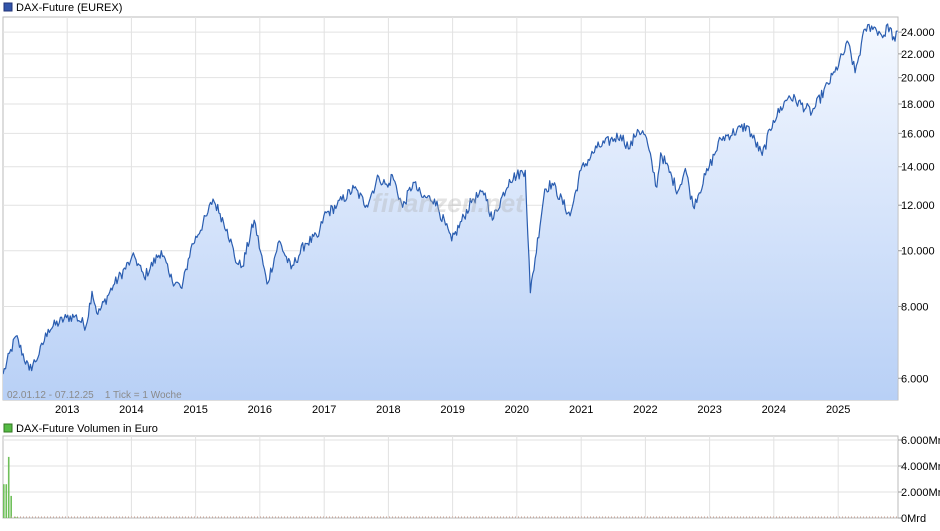  Describe the element at coordinates (915, 379) in the screenshot. I see `y-tick-label: 6.000` at that location.